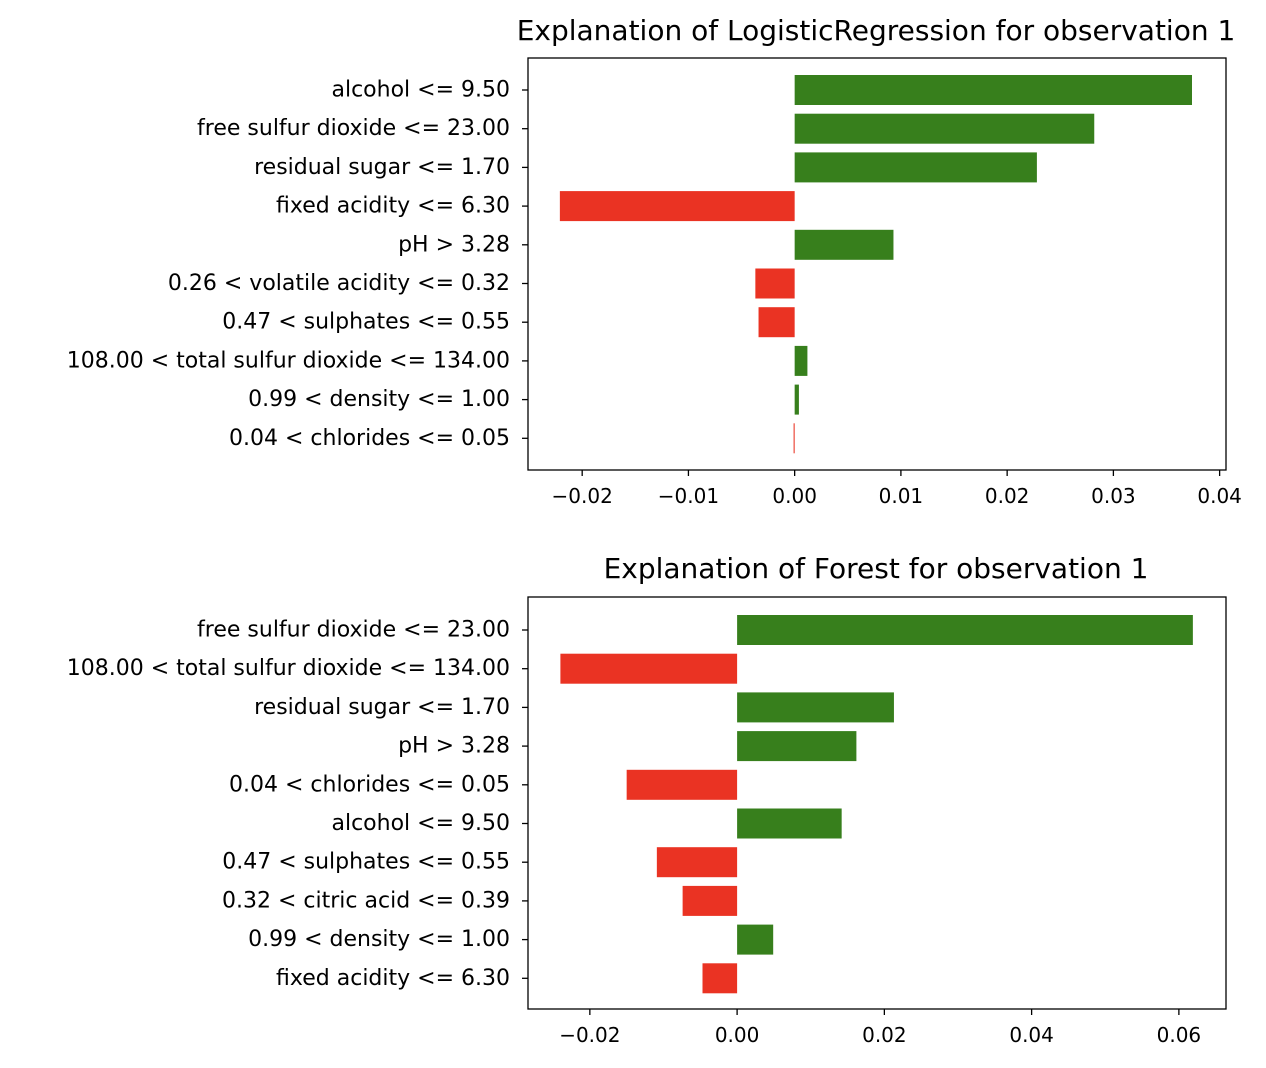 The width and height of the screenshot is (1266, 1068). I want to click on category-label-0: alcohol <= 9.50, so click(420, 90).